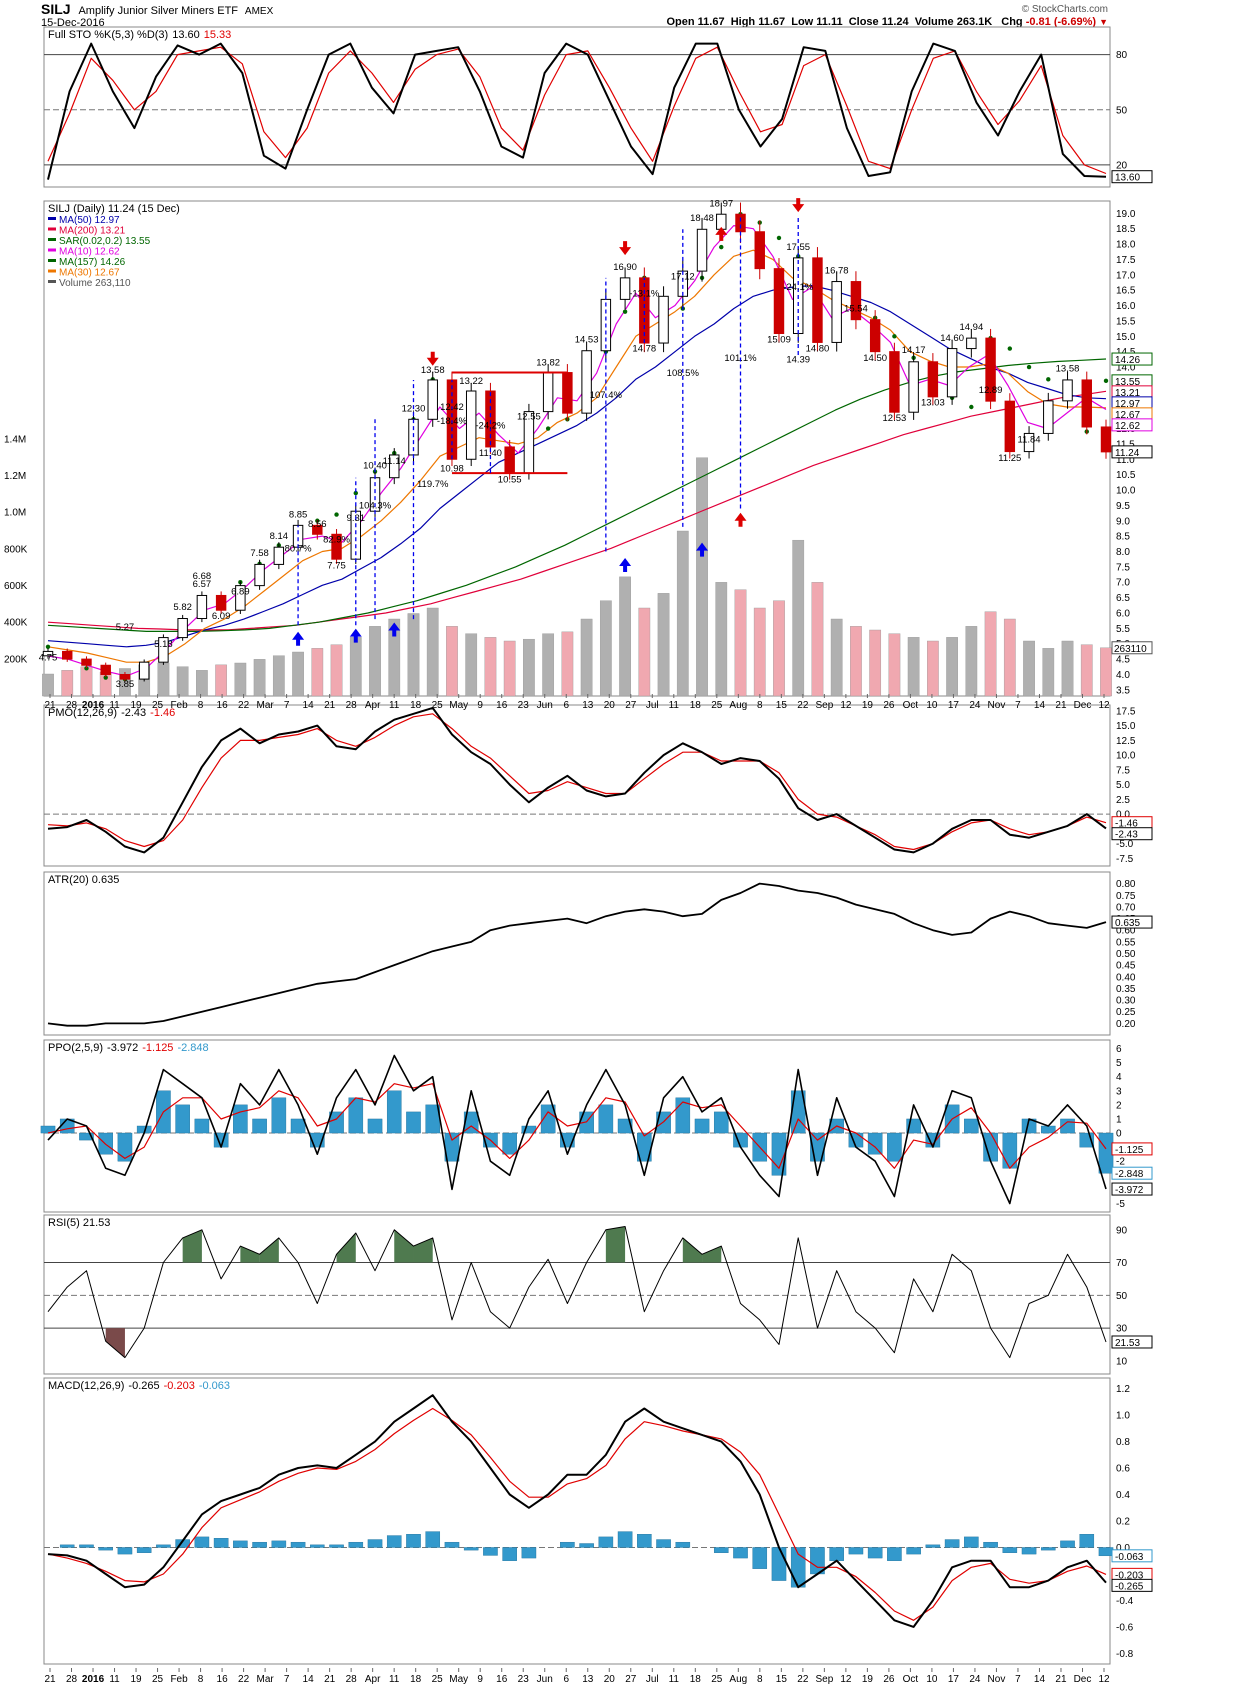 This screenshot has height=1692, width=1240. Describe the element at coordinates (298, 515) in the screenshot. I see `price-annotation: 8.85` at that location.